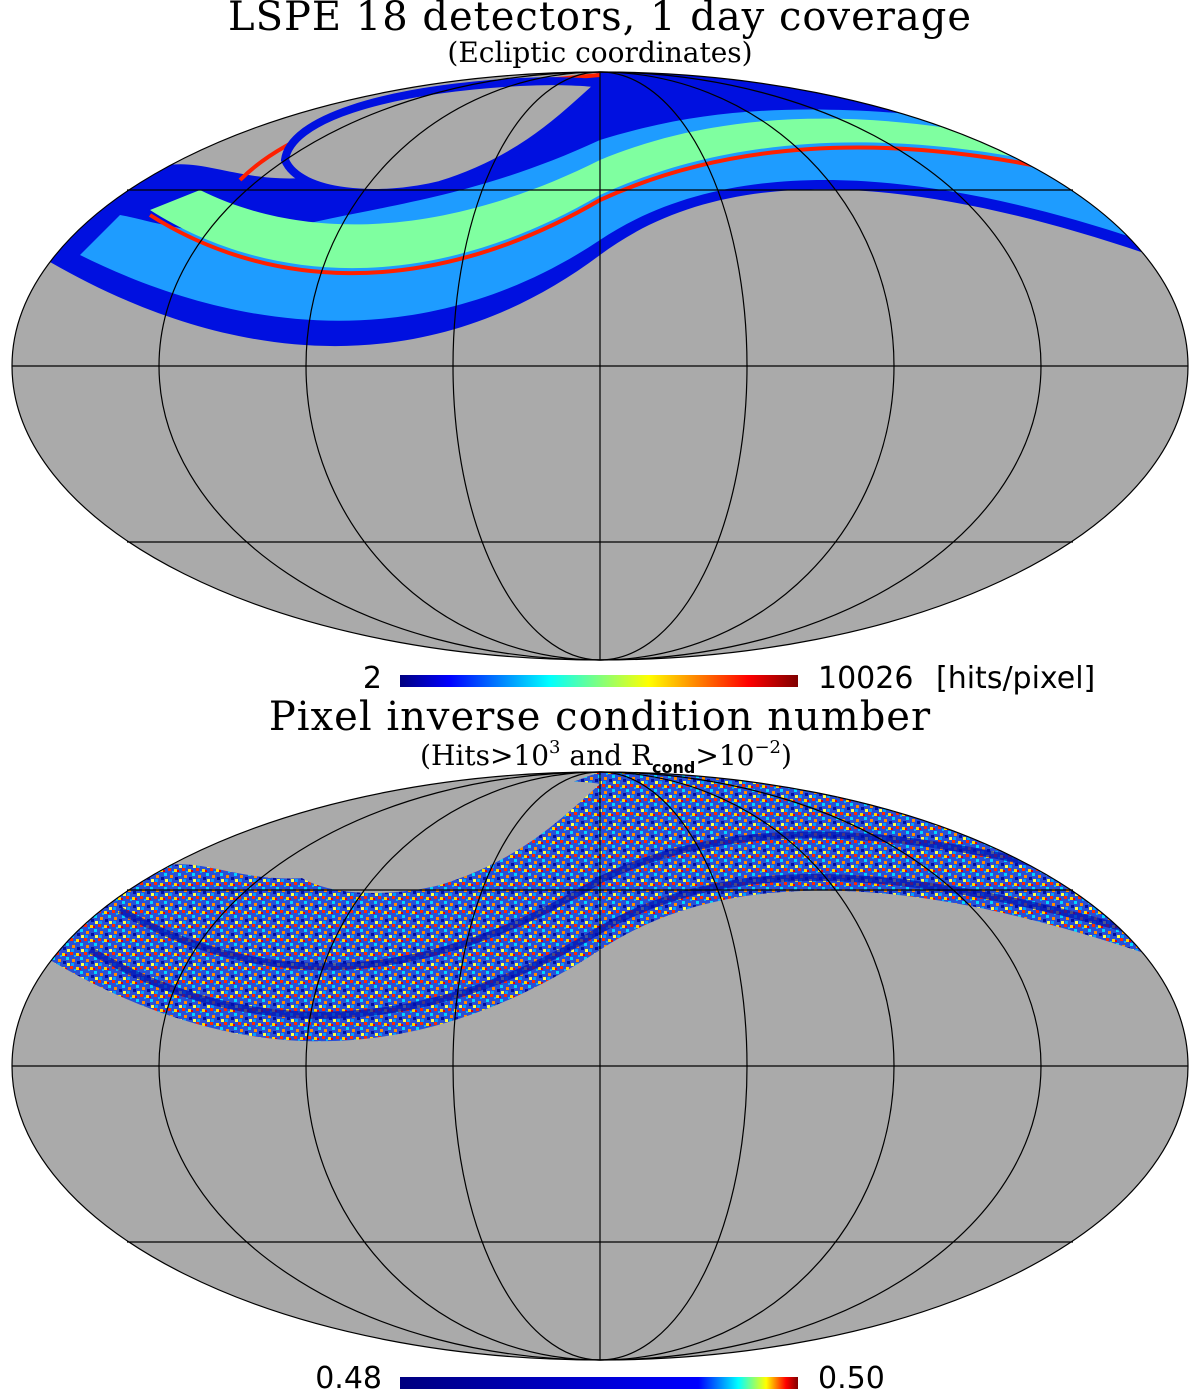  Describe the element at coordinates (442, 837) in the screenshot. I see `condition-hole` at that location.